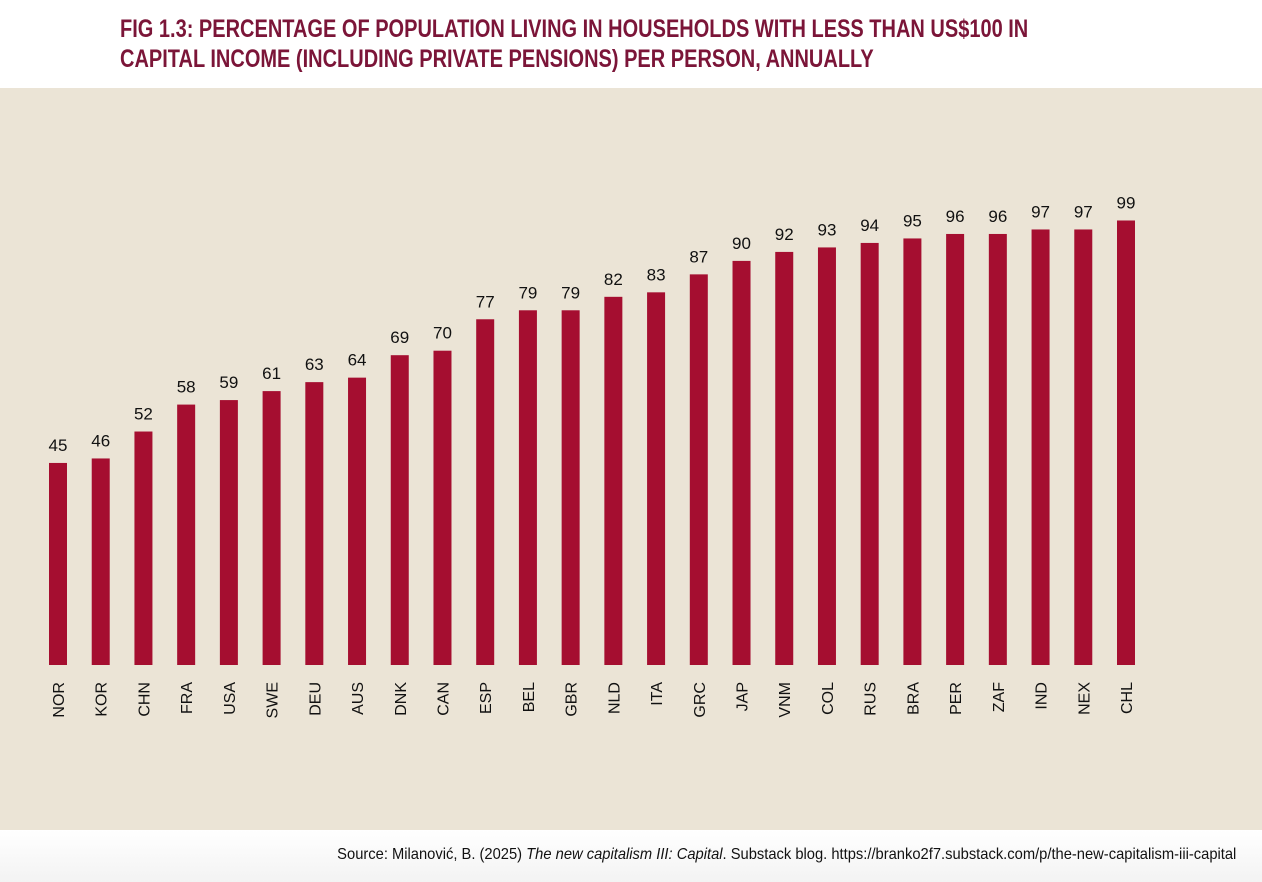 The height and width of the screenshot is (882, 1262). Describe the element at coordinates (613, 480) in the screenshot. I see `bar-nld` at that location.